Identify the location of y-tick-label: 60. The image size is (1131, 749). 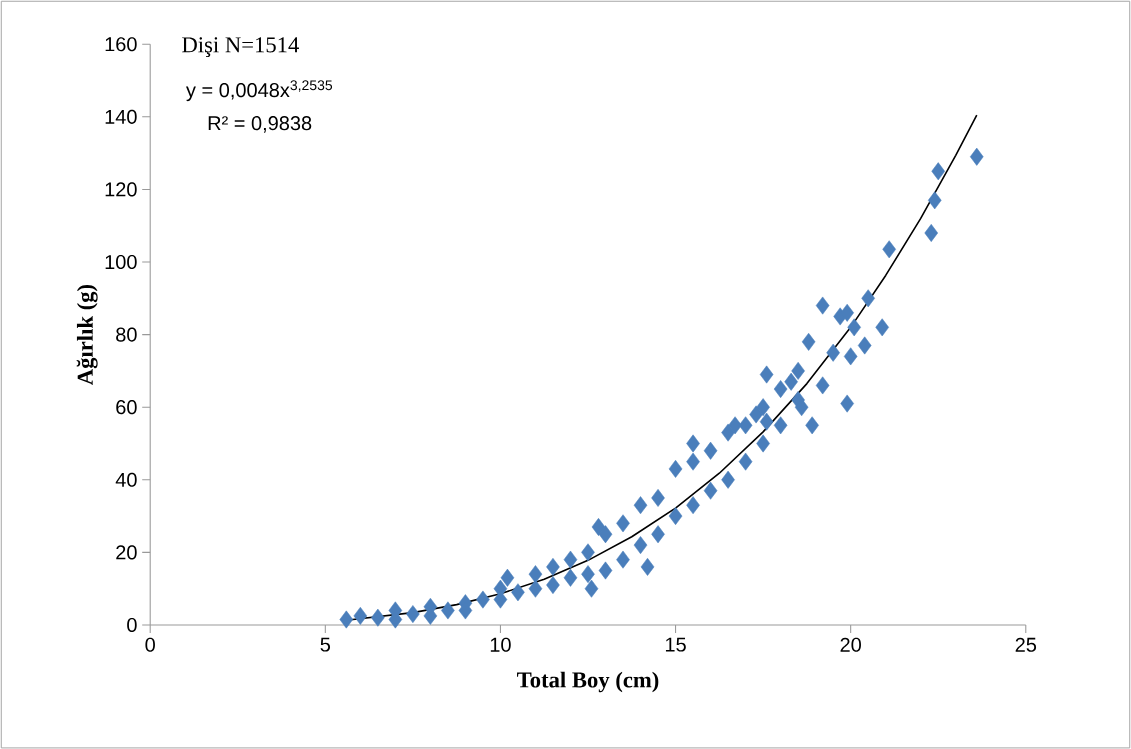
(126, 407).